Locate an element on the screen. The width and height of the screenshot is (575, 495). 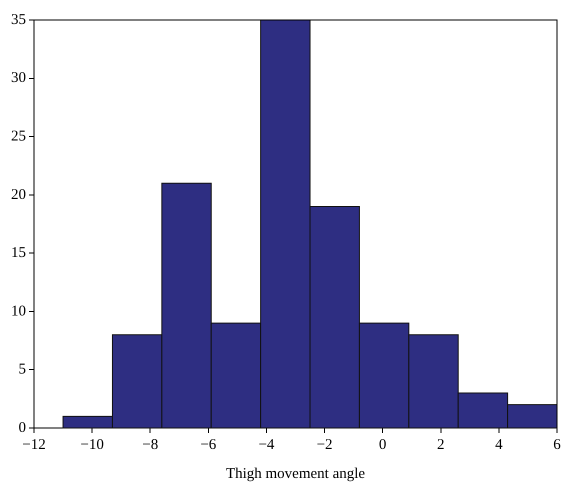
x-tick-label: 0 is located at coordinates (382, 444).